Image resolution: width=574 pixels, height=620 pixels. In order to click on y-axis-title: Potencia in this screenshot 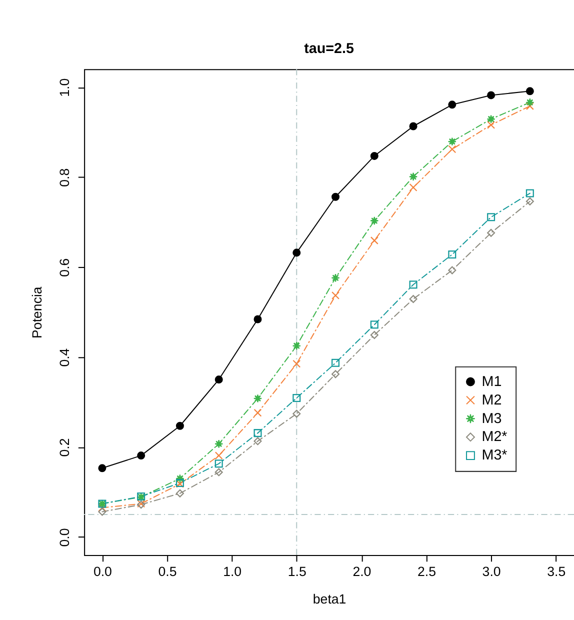, I will do `click(37, 312)`.